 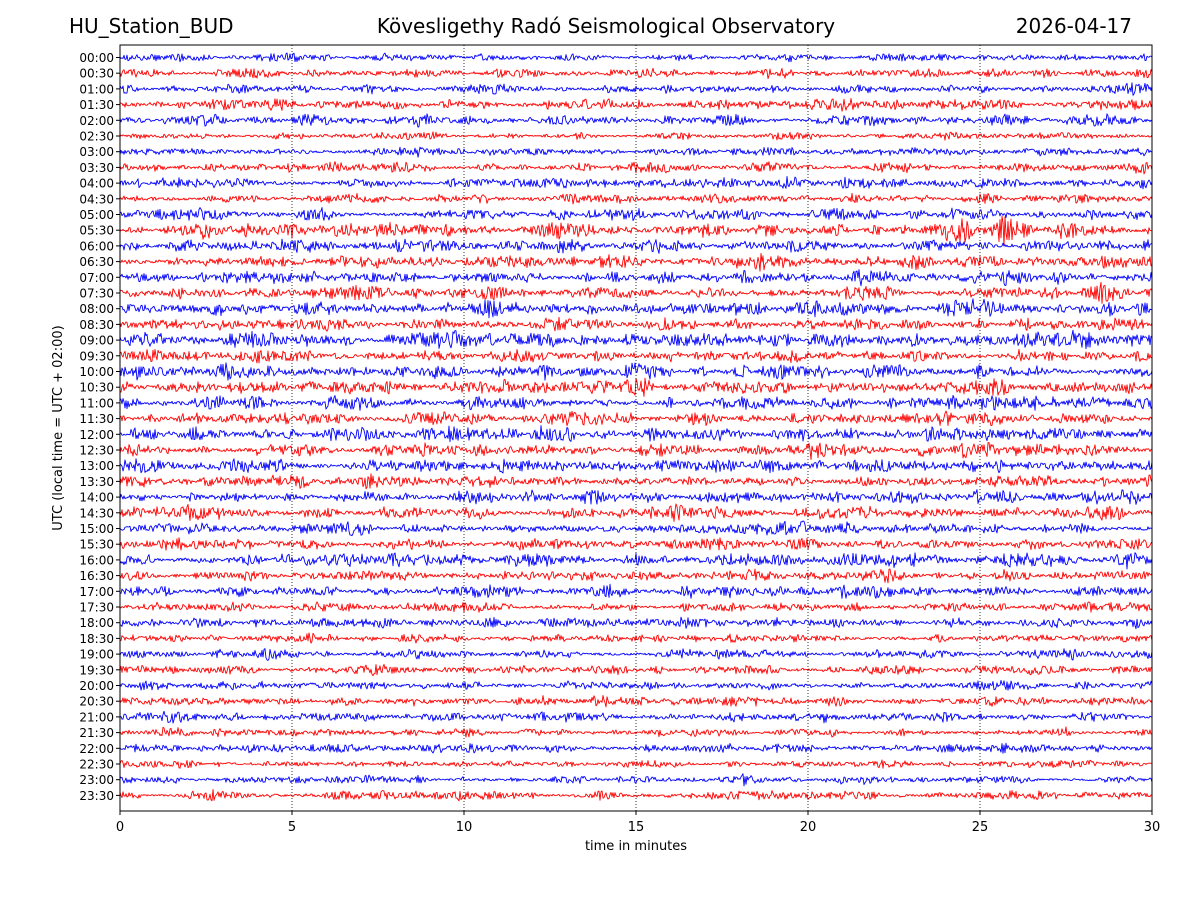 What do you see at coordinates (464, 827) in the screenshot?
I see `x-tick-label: 10` at bounding box center [464, 827].